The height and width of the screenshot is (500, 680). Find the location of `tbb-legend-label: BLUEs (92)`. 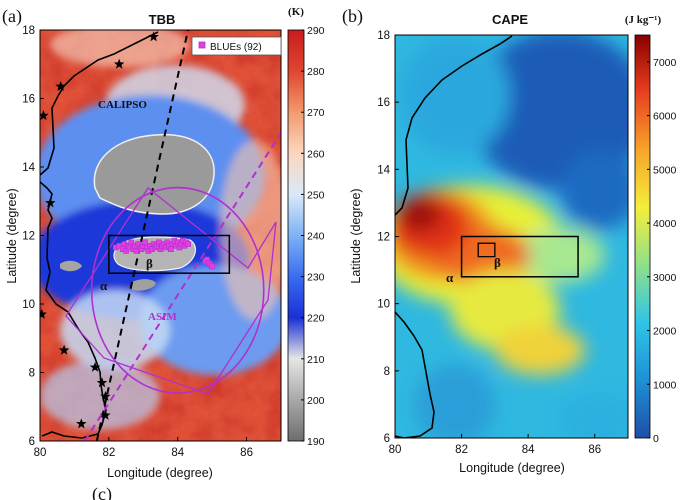

tbb-legend-label: BLUEs (92) is located at coordinates (236, 47).